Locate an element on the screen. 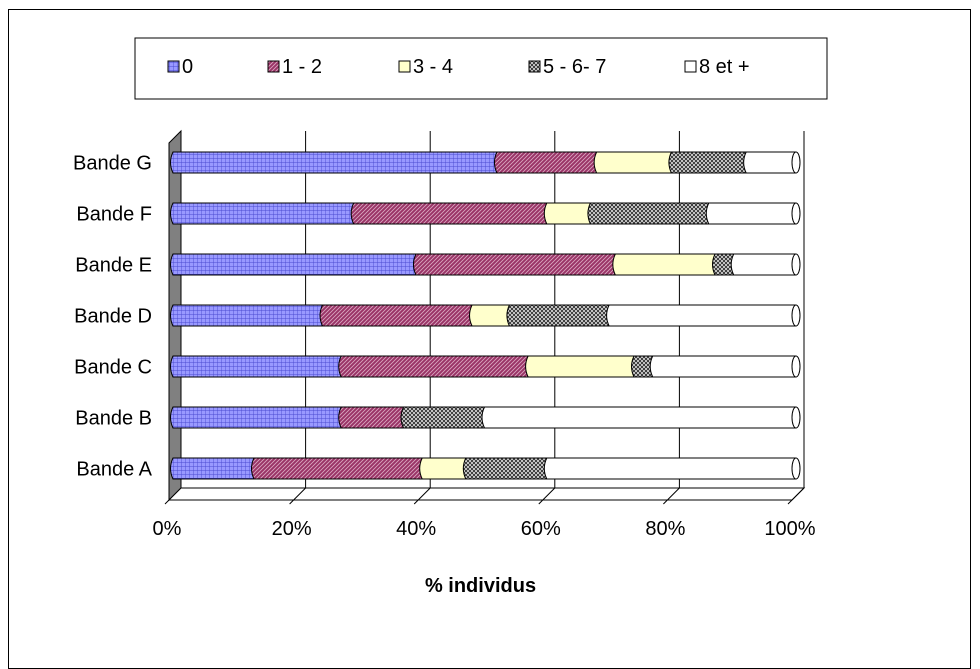 This screenshot has height=669, width=980. legend-label-8-et: 8 et + is located at coordinates (724, 67).